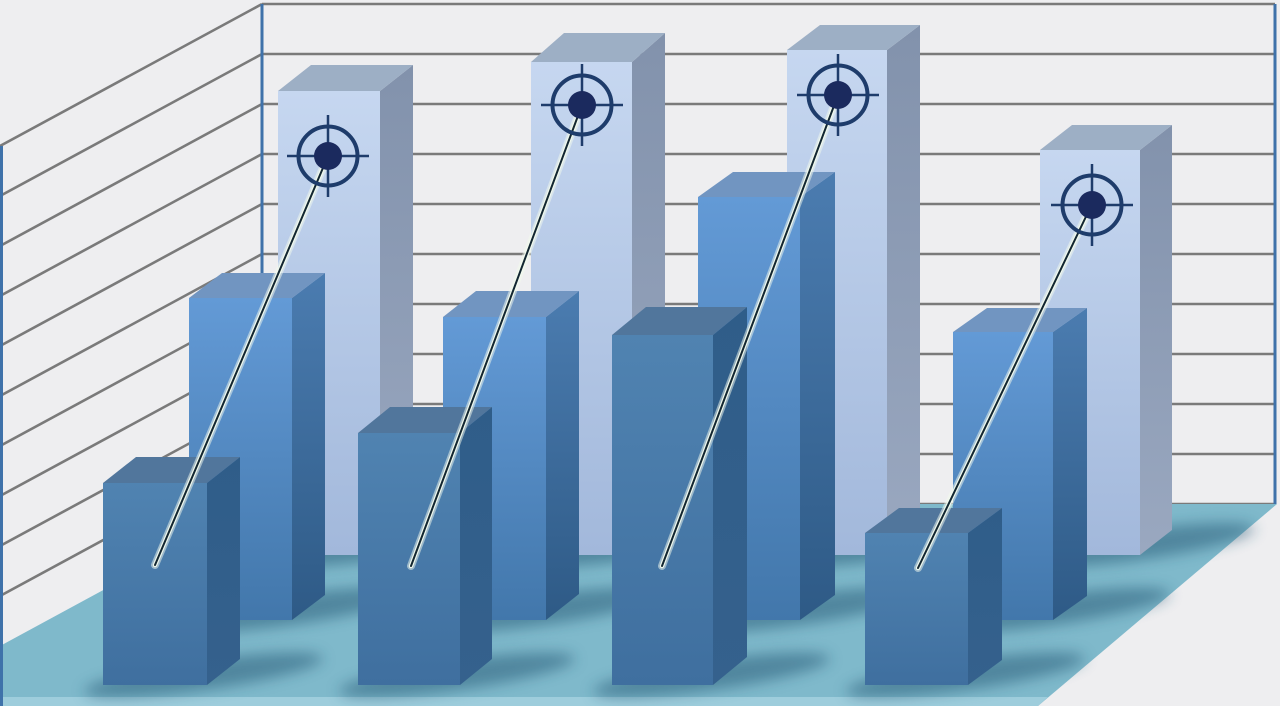  I want to click on bar-group4-front-bar, so click(933, 596).